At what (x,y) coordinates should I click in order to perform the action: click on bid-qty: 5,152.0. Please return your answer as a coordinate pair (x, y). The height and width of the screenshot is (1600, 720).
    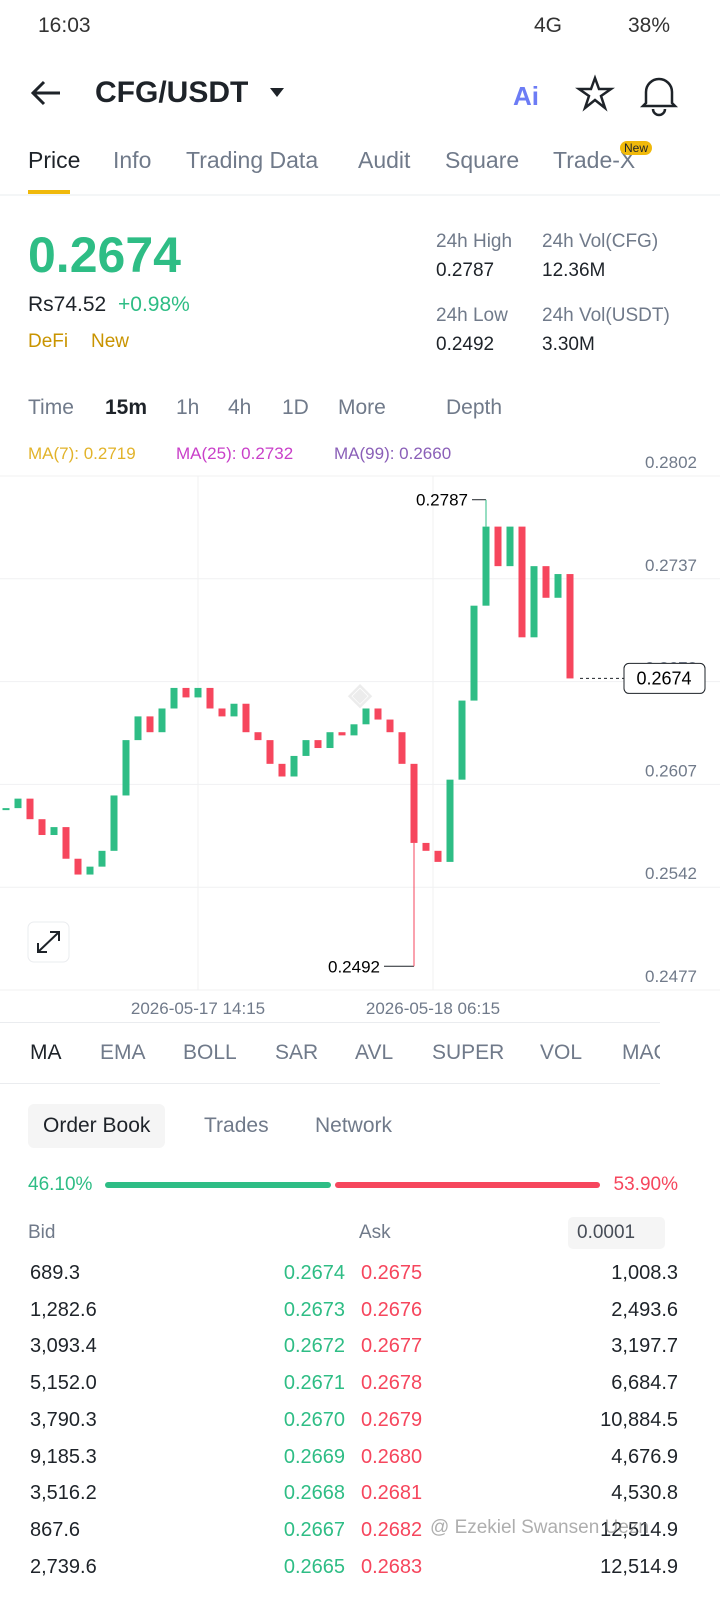
    Looking at the image, I should click on (63, 1383).